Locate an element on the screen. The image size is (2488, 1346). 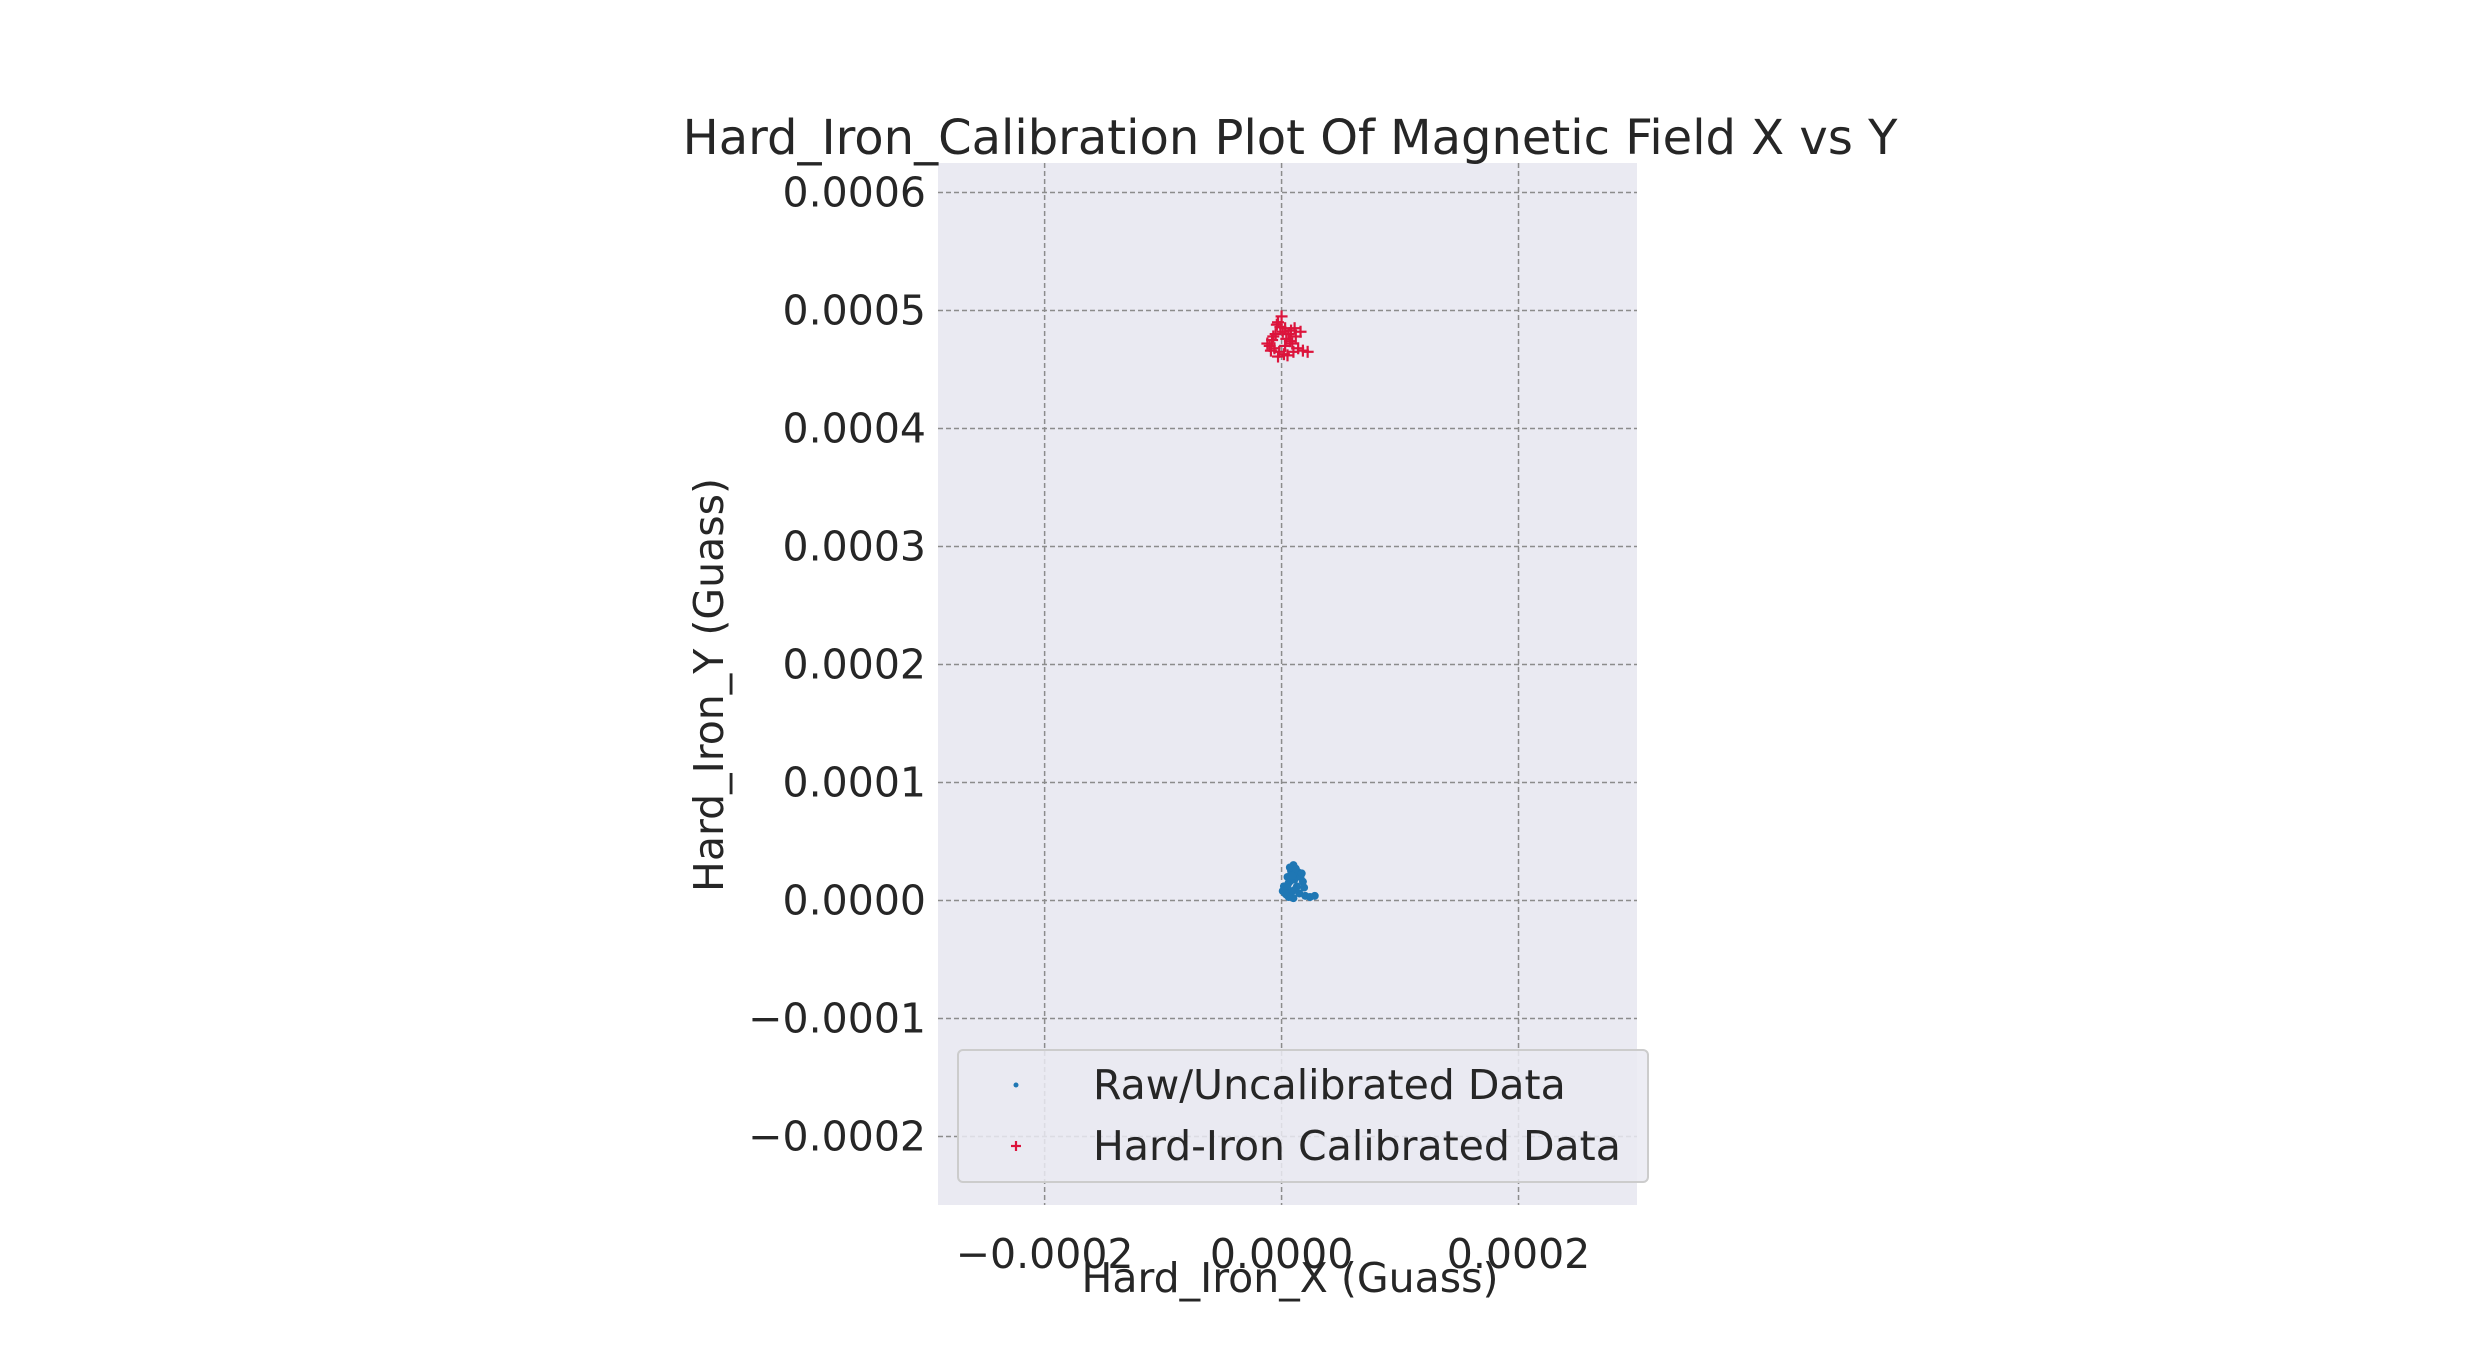
series-layer is located at coordinates (1290, 606).